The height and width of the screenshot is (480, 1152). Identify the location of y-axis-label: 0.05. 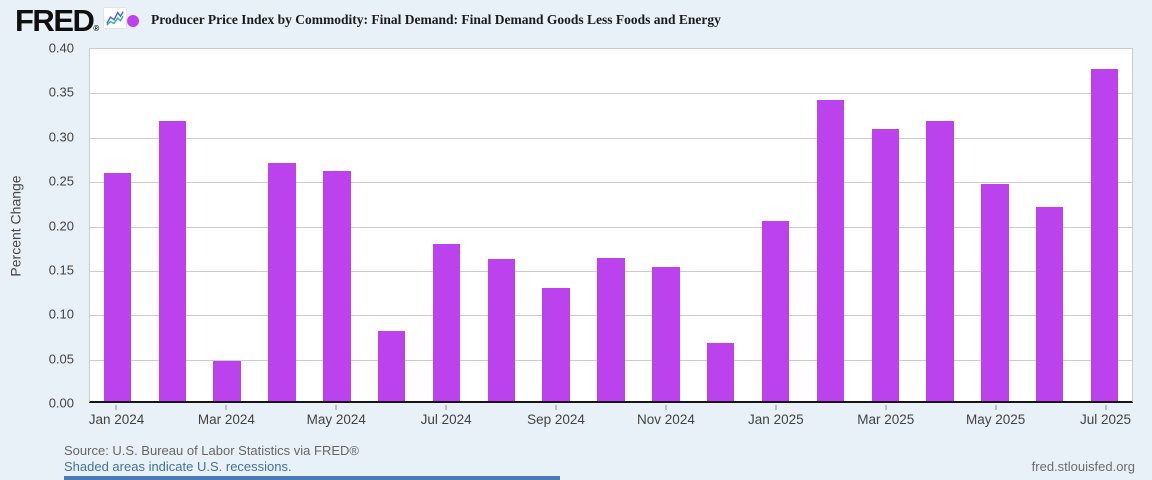
(61, 359).